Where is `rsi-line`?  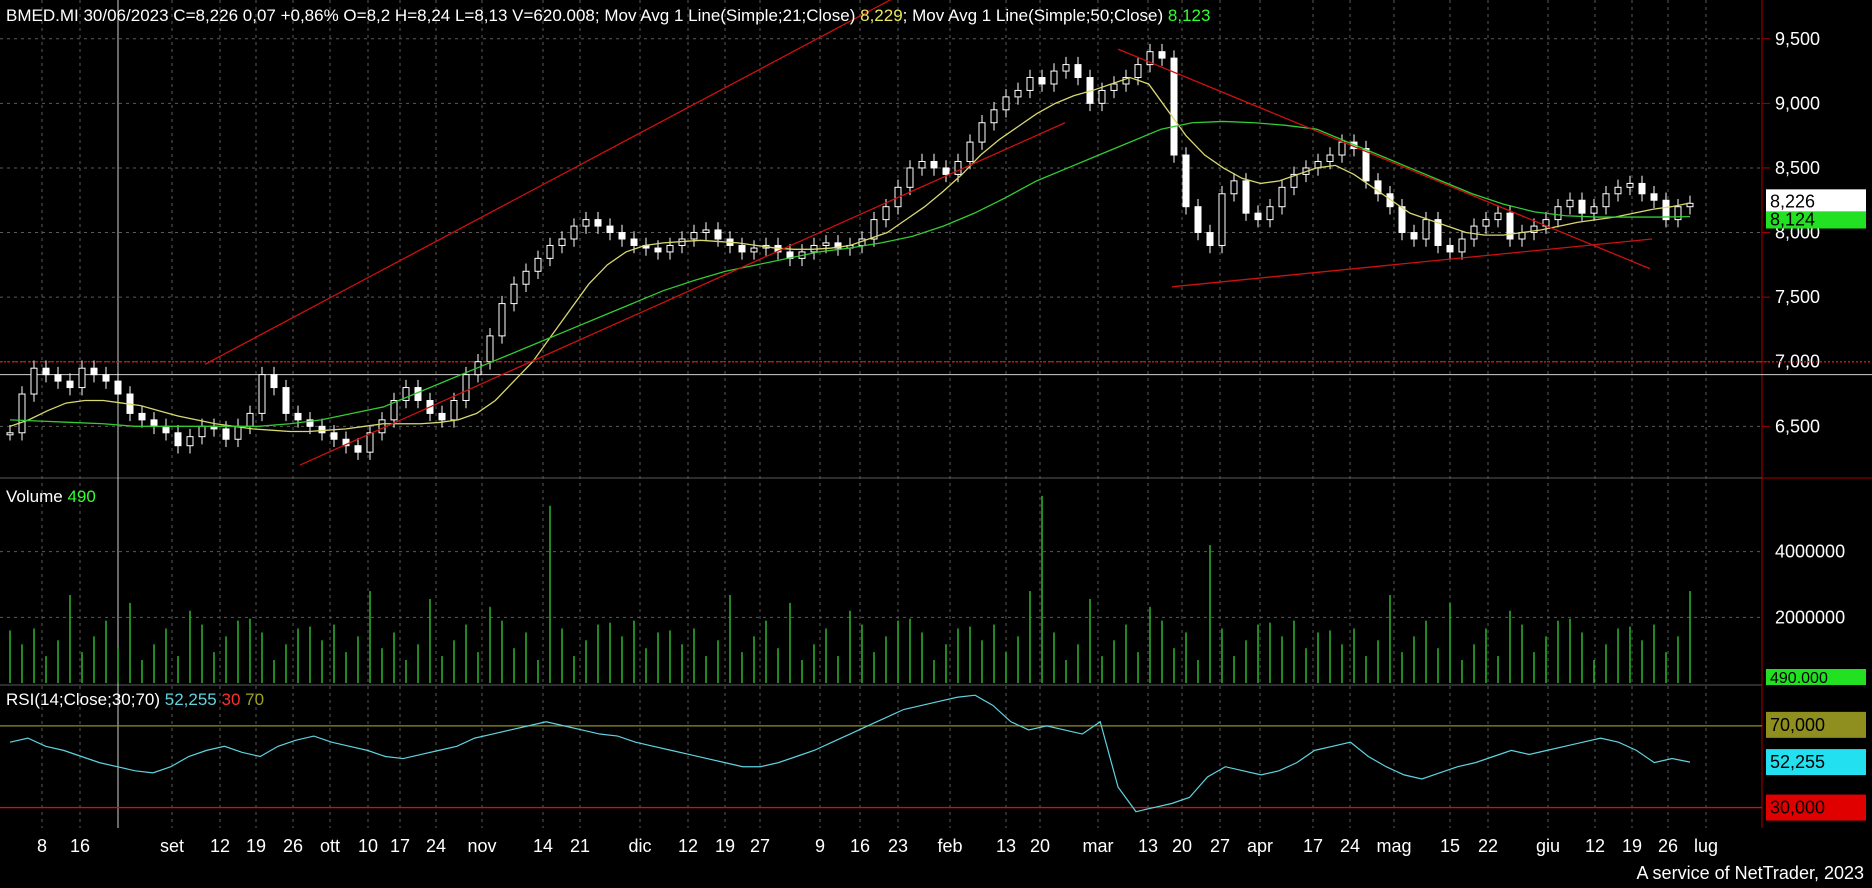 rsi-line is located at coordinates (850, 753).